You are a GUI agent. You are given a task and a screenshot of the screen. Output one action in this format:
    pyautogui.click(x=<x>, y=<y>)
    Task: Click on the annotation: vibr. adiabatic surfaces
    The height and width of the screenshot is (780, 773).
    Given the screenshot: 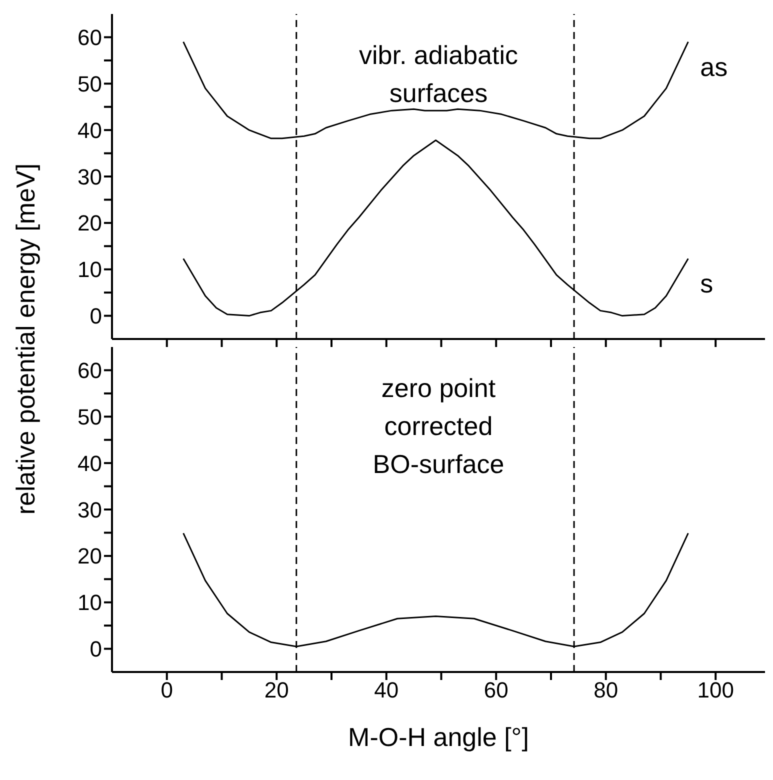 What is the action you would take?
    pyautogui.click(x=438, y=74)
    